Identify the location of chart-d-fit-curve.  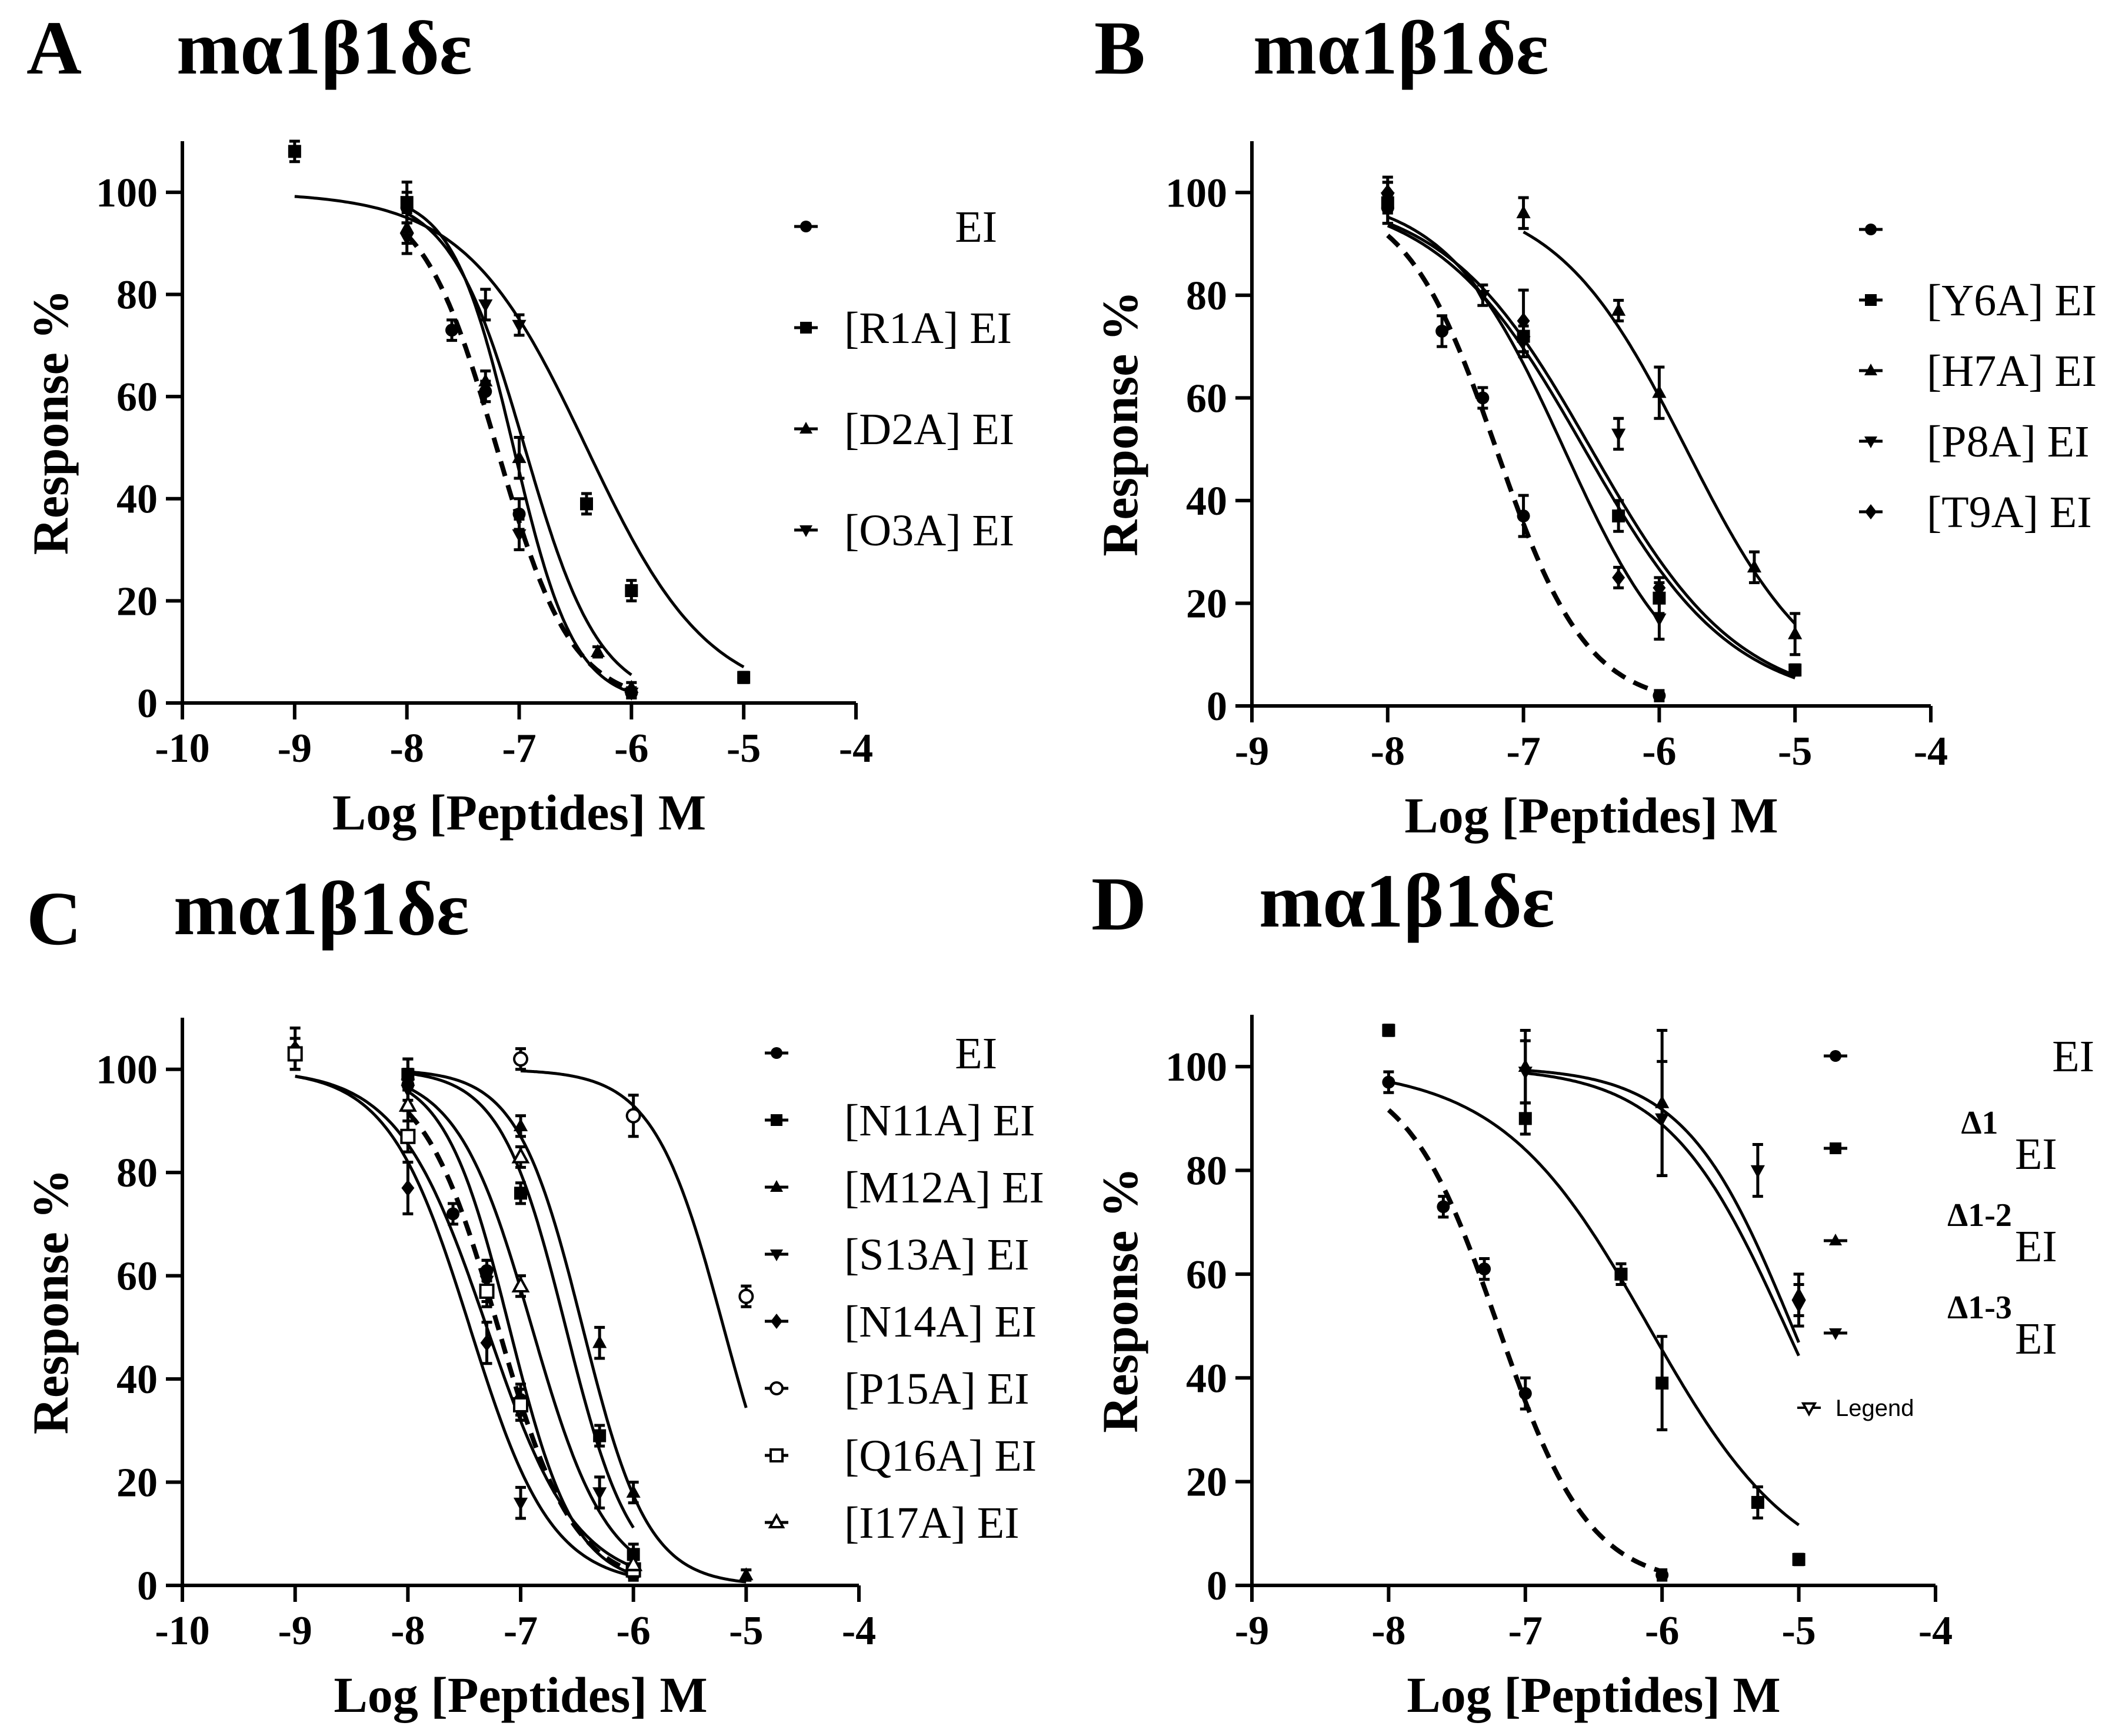
(1594, 1303).